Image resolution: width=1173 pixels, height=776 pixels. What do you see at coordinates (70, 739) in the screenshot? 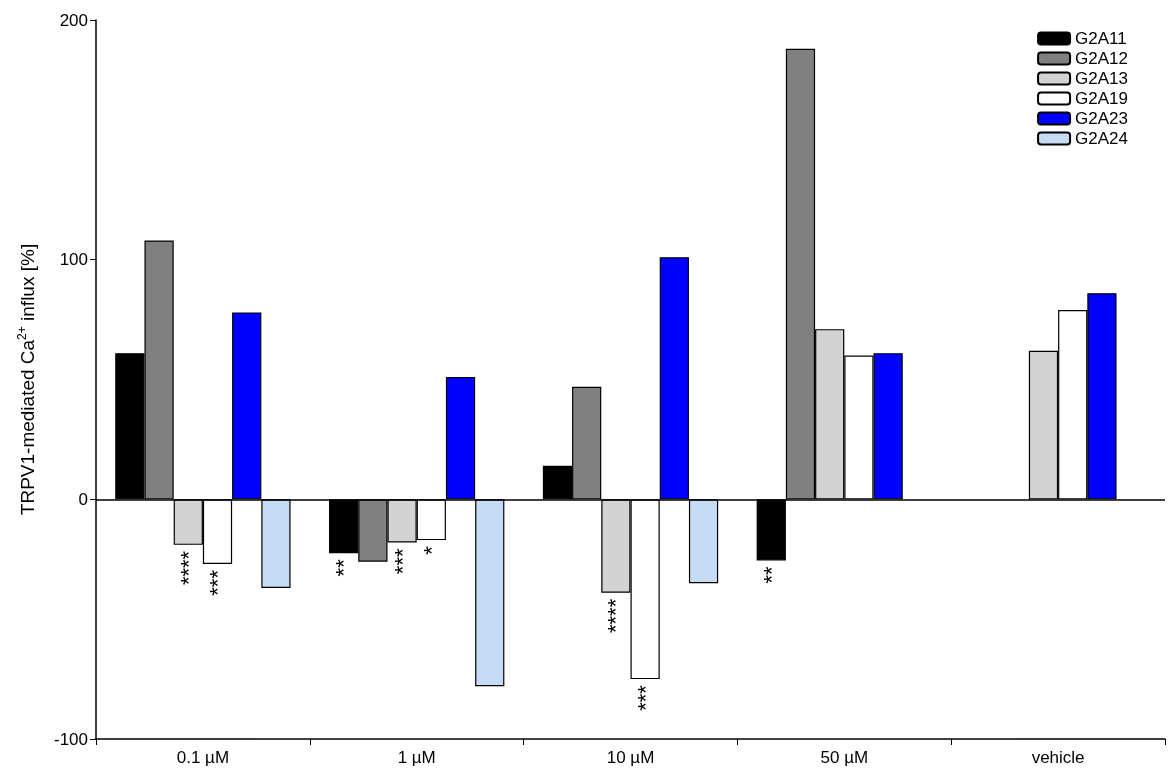
I see `y-tick-label: -100` at bounding box center [70, 739].